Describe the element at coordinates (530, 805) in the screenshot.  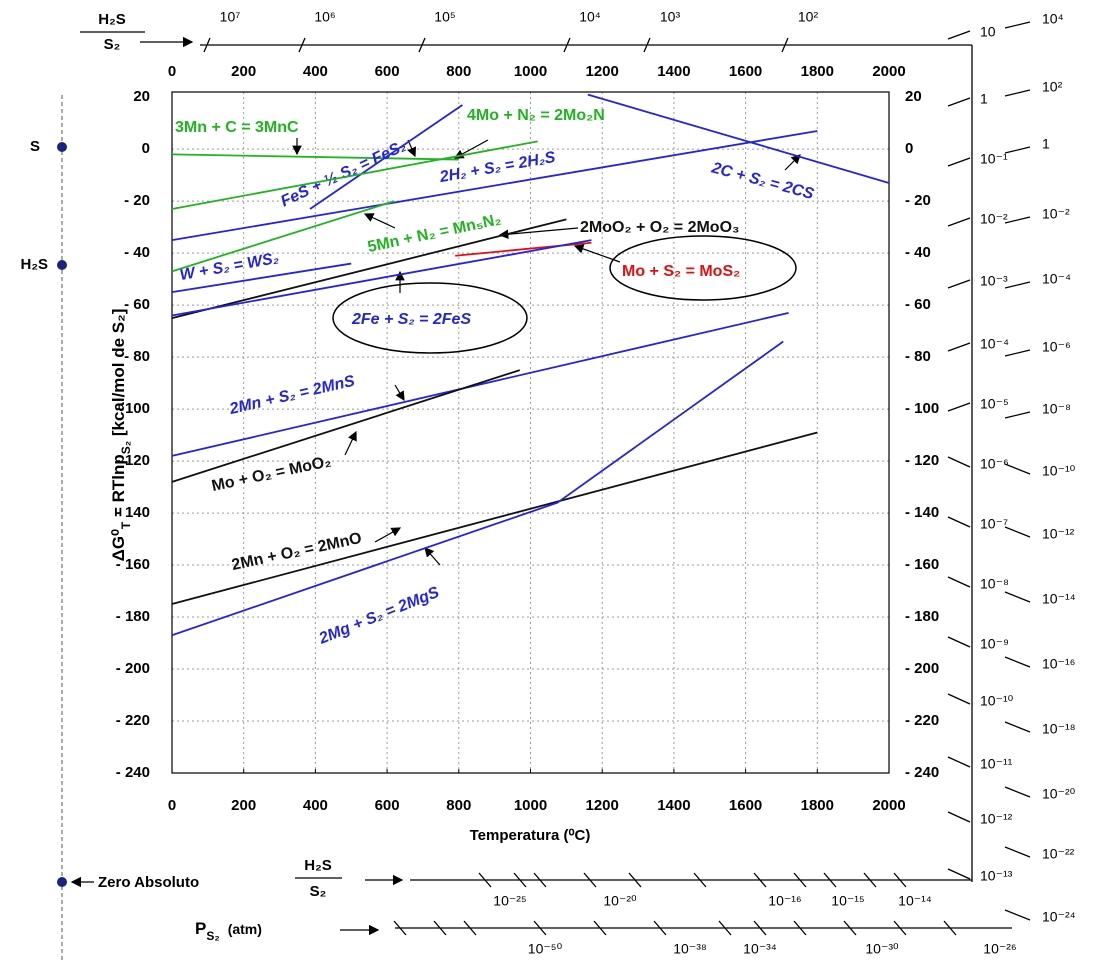
I see `x-tick-label: 1000` at that location.